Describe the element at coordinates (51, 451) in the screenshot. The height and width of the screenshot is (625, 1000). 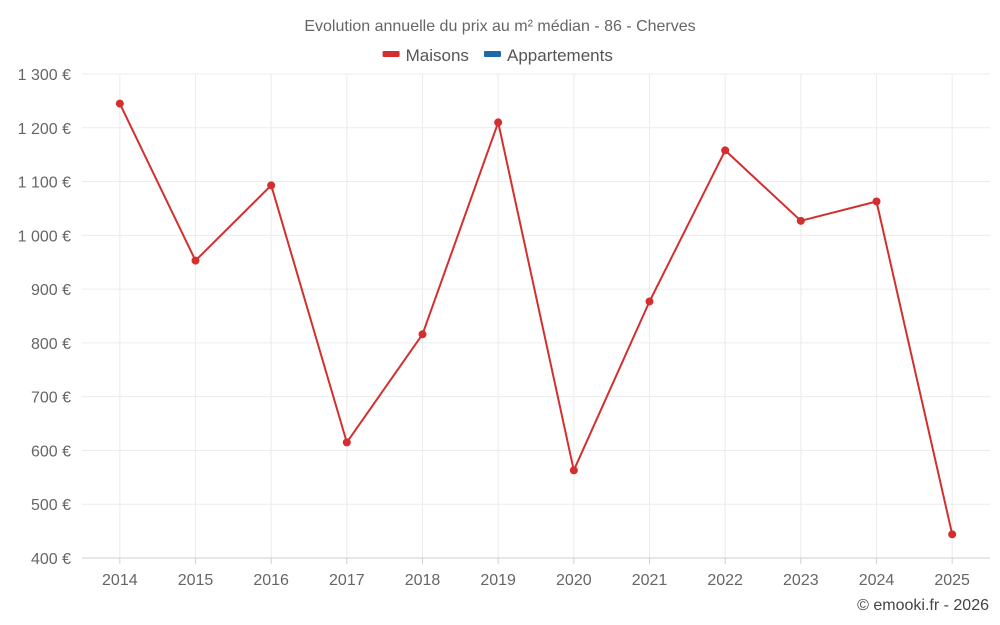
I see `y-tick-label: 600 €` at that location.